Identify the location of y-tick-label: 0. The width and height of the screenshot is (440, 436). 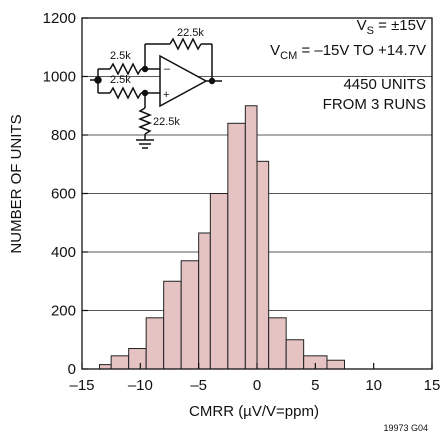
(72, 369).